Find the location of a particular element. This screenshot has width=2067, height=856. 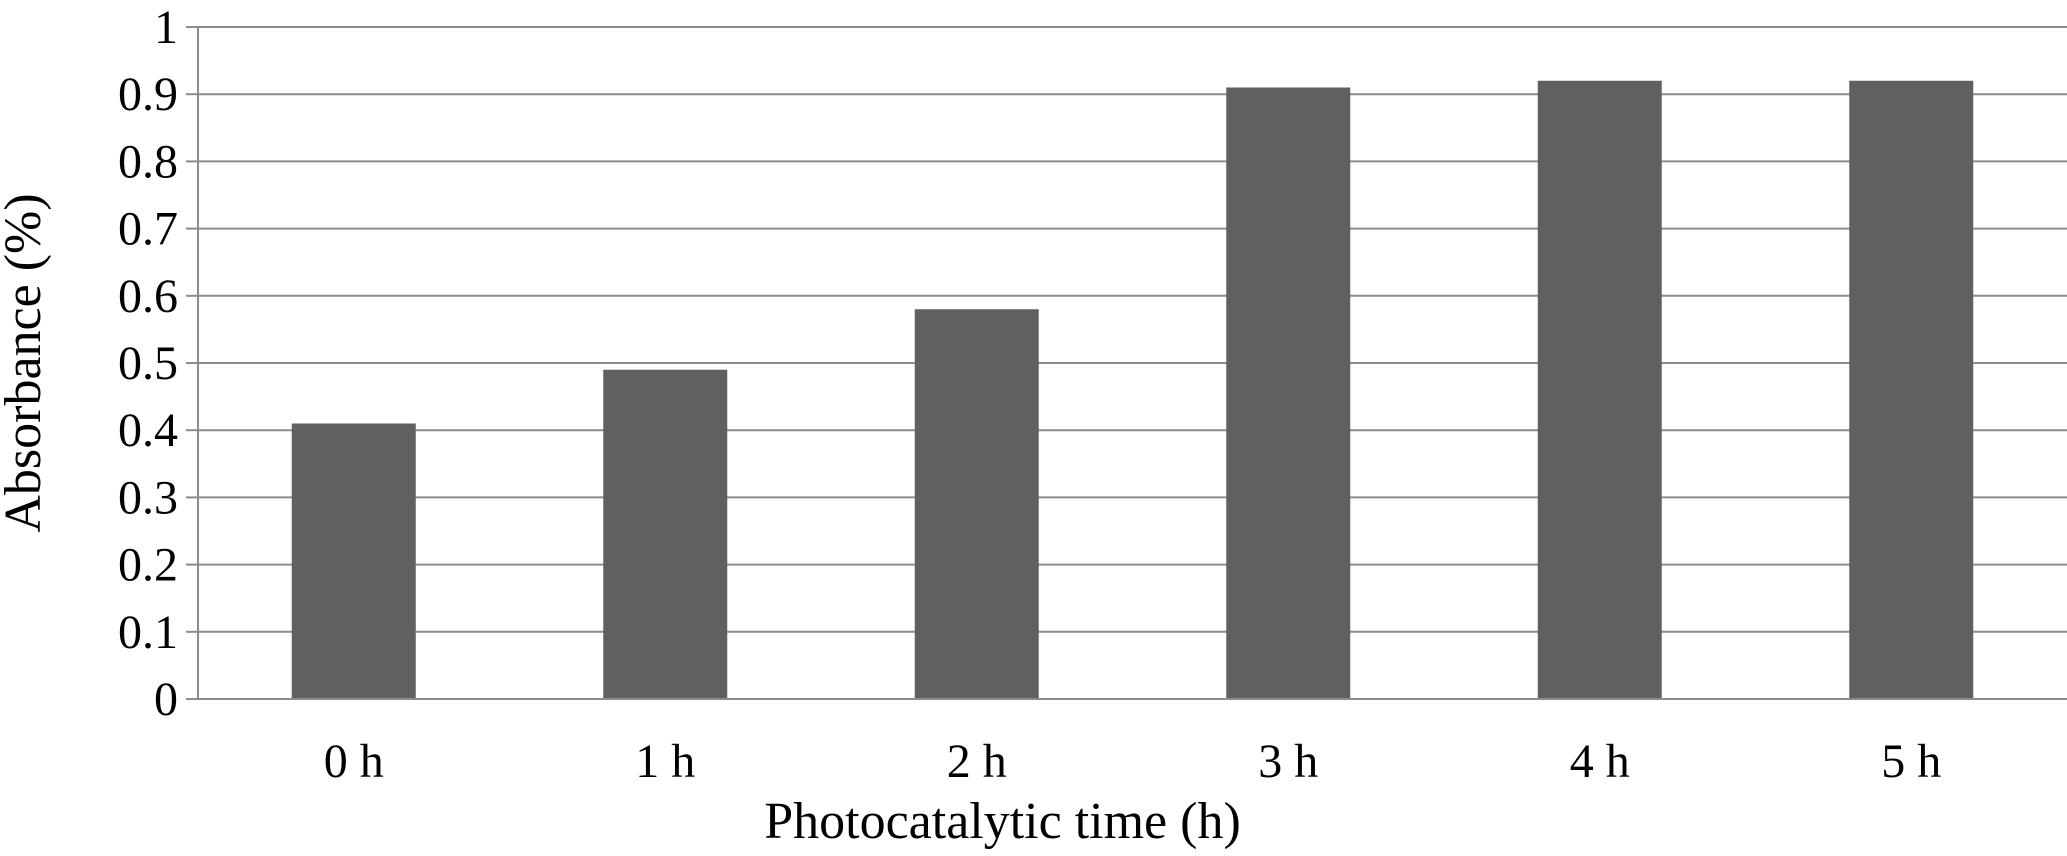

bar-4h is located at coordinates (1599, 389).